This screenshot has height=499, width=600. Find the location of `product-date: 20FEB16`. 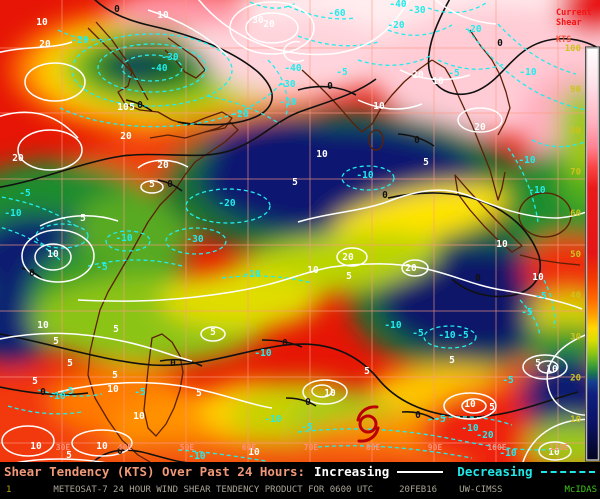

product-date: 20FEB16 is located at coordinates (418, 490).